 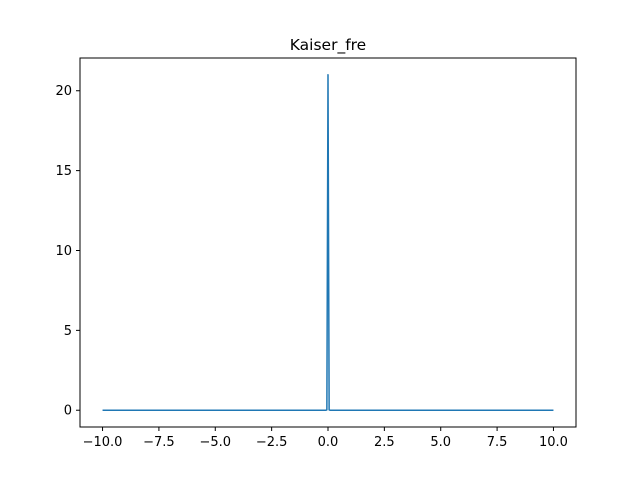 What do you see at coordinates (384, 442) in the screenshot?
I see `x-tick-label: 2.5` at bounding box center [384, 442].